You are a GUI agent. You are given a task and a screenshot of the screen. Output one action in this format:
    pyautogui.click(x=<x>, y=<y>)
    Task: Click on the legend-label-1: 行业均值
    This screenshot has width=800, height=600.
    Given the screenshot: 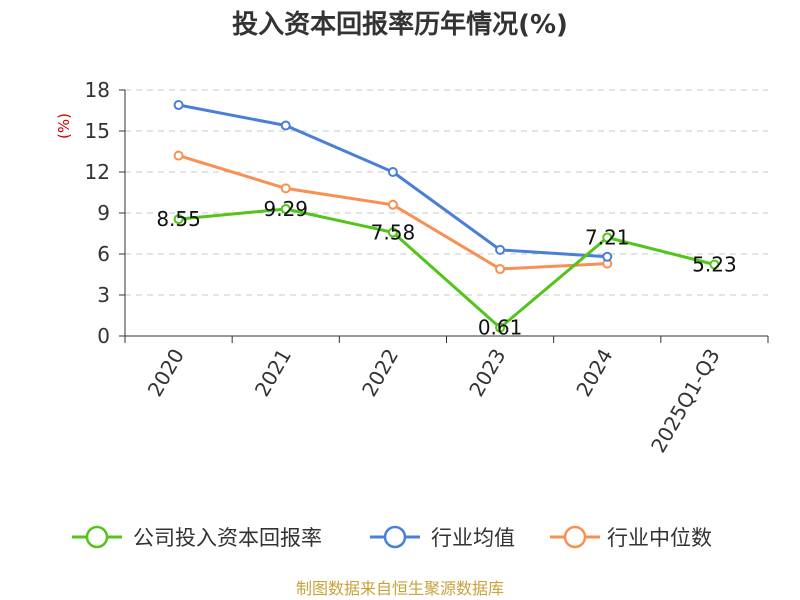 What is the action you would take?
    pyautogui.click(x=473, y=538)
    